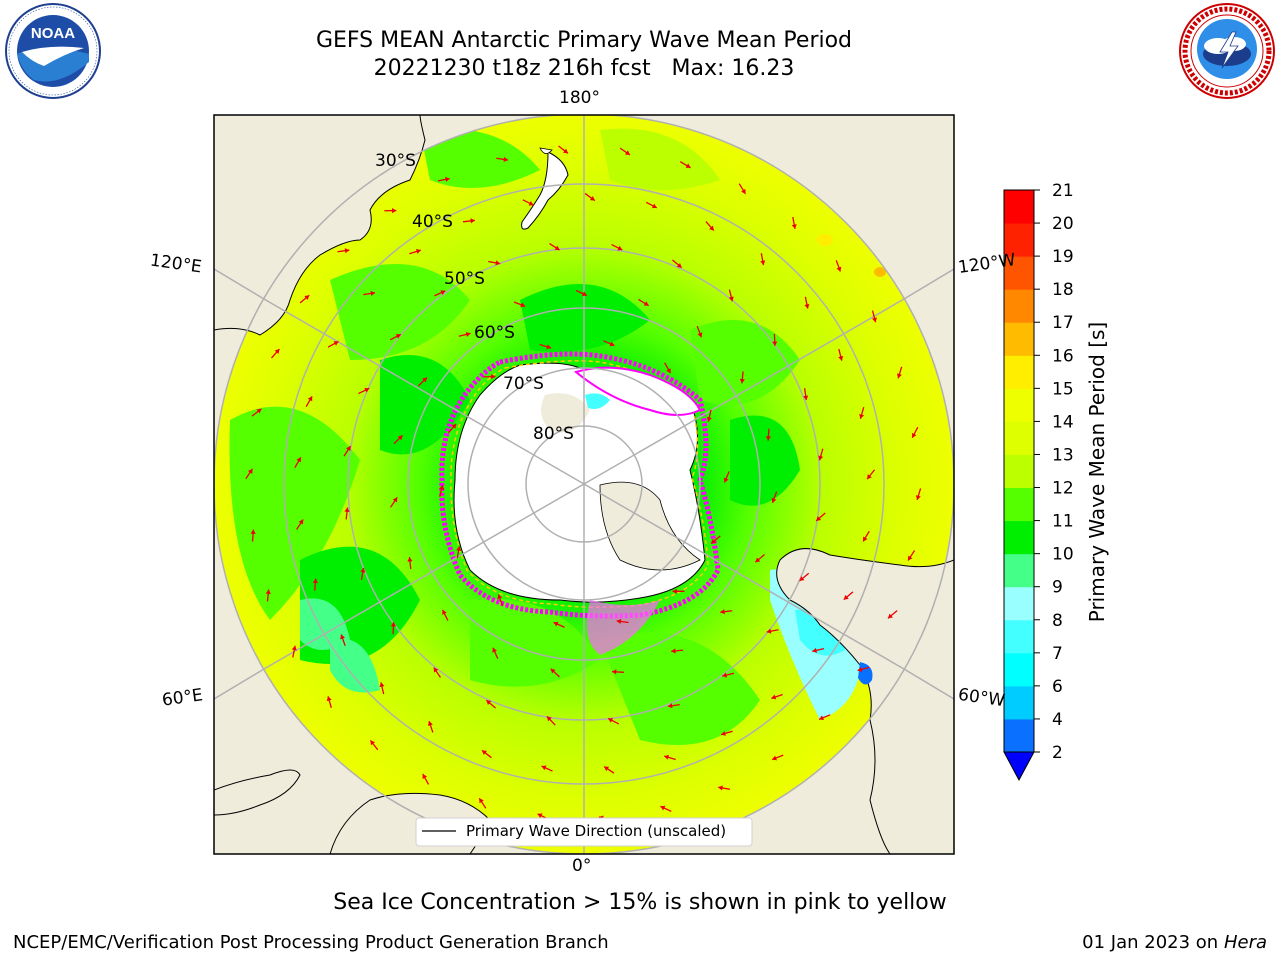  I want to click on footer-machine: Hera, so click(1245, 942).